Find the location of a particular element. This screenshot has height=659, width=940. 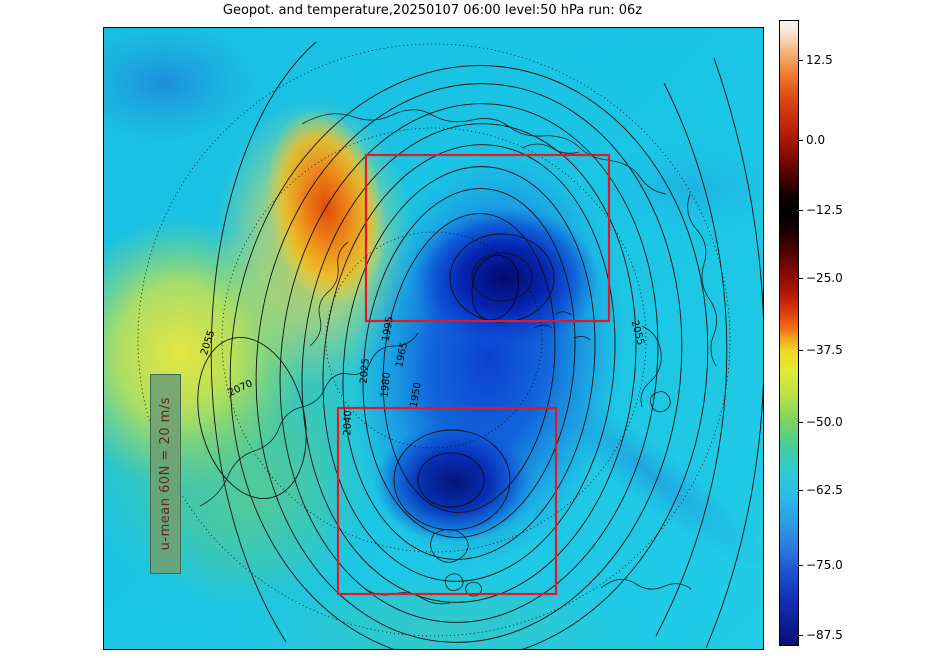

tick-label: −87.5 is located at coordinates (824, 635).